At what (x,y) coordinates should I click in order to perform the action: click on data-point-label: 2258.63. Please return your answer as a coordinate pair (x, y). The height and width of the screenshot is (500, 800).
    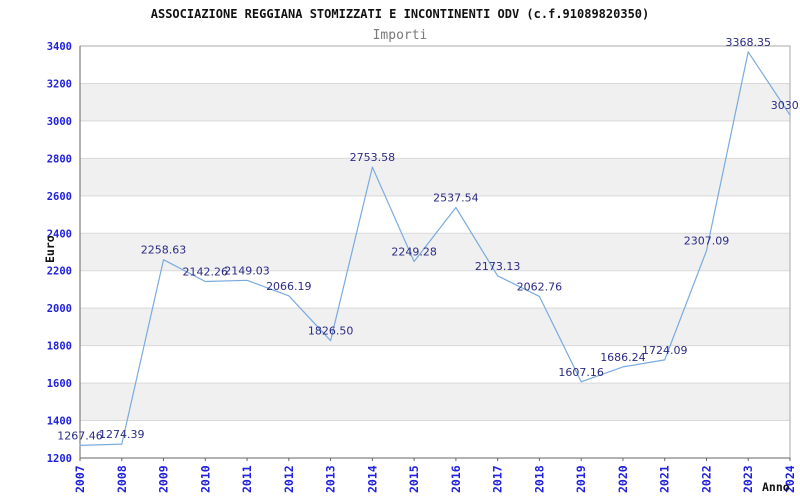
    Looking at the image, I should click on (164, 250).